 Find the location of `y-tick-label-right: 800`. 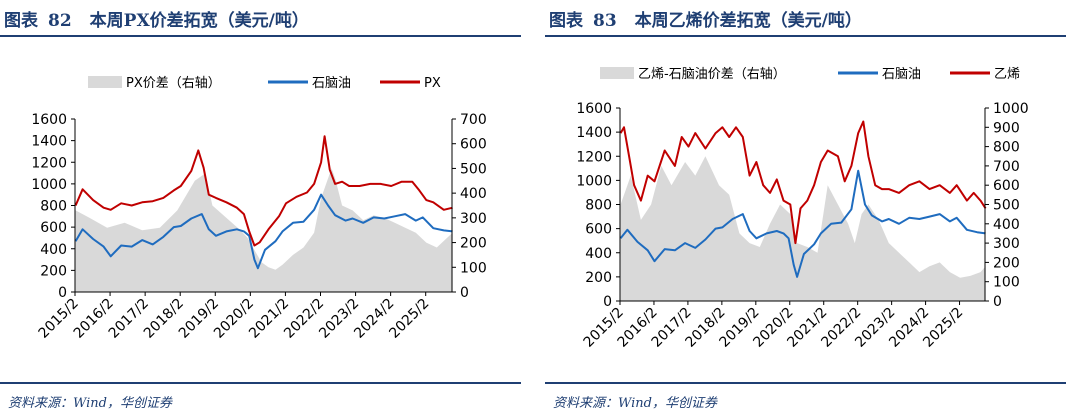

y-tick-label-right: 800 is located at coordinates (1006, 148).